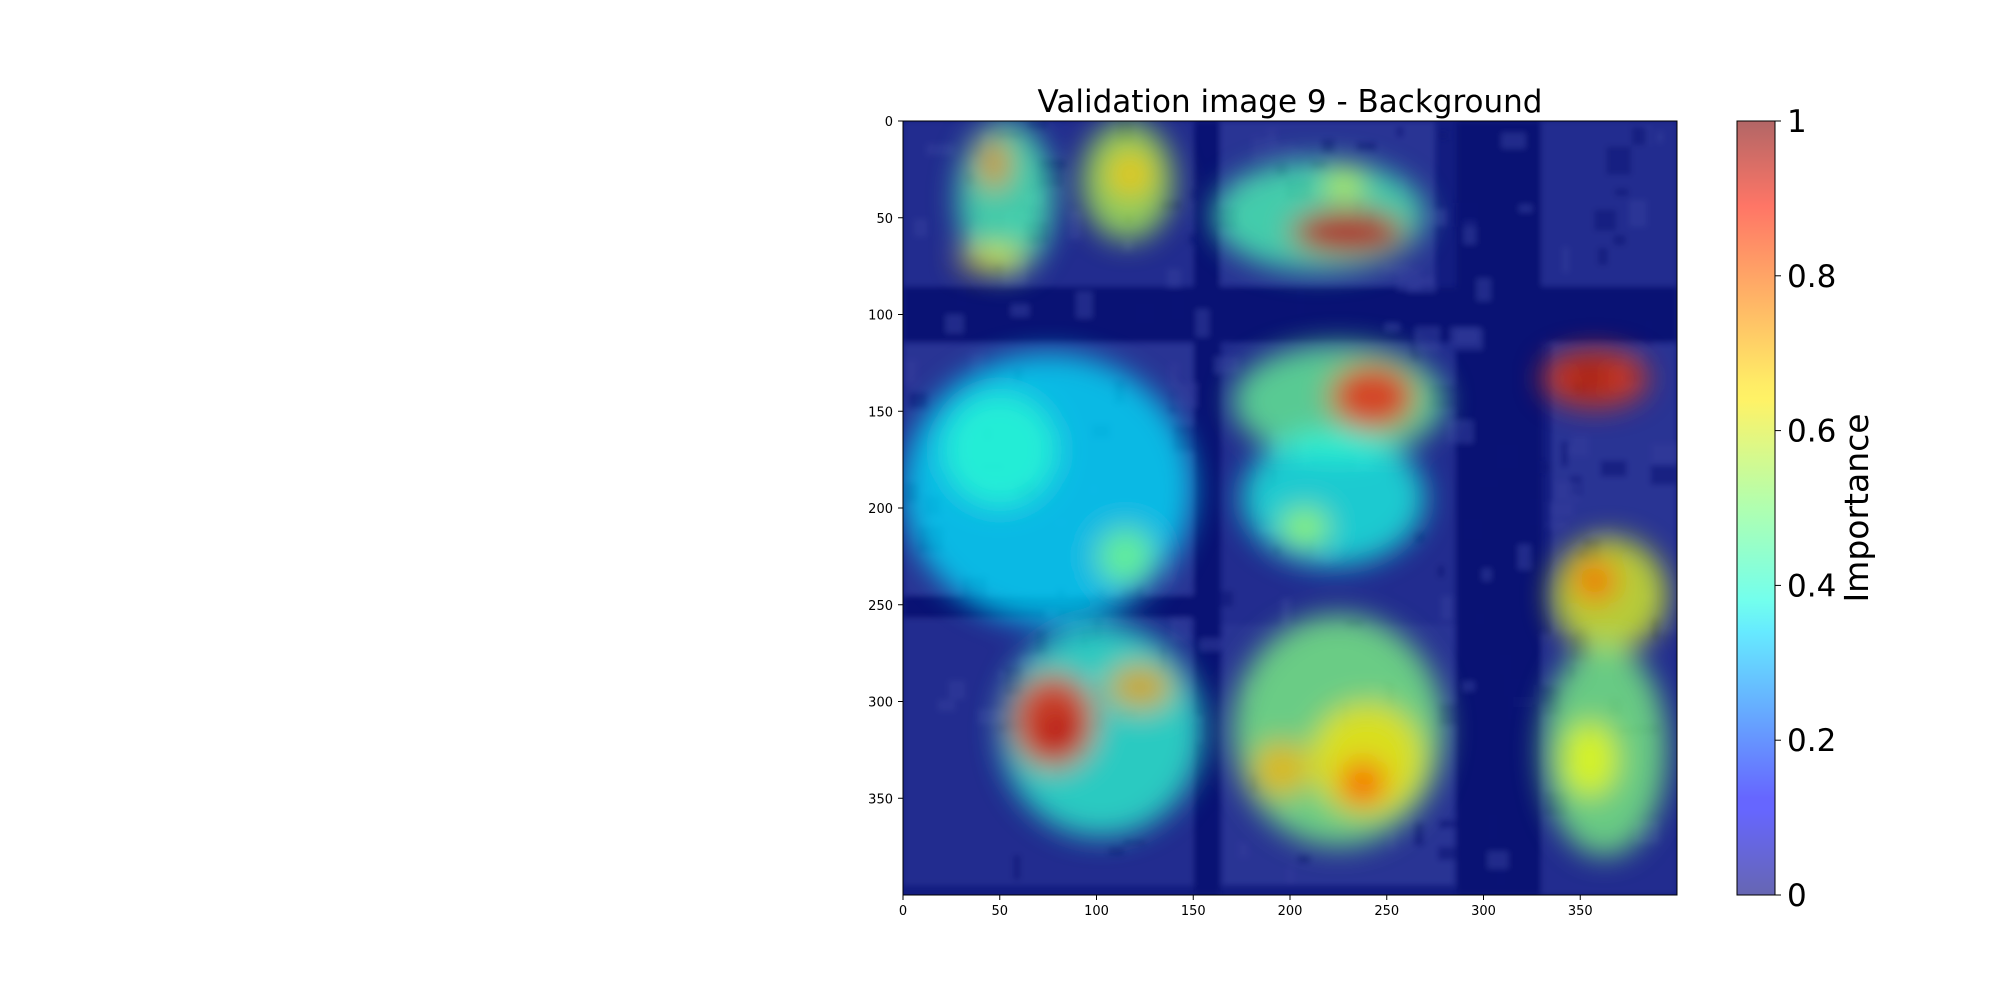  Describe the element at coordinates (1290, 102) in the screenshot. I see `chart-title: Validation image 9 - Background` at that location.